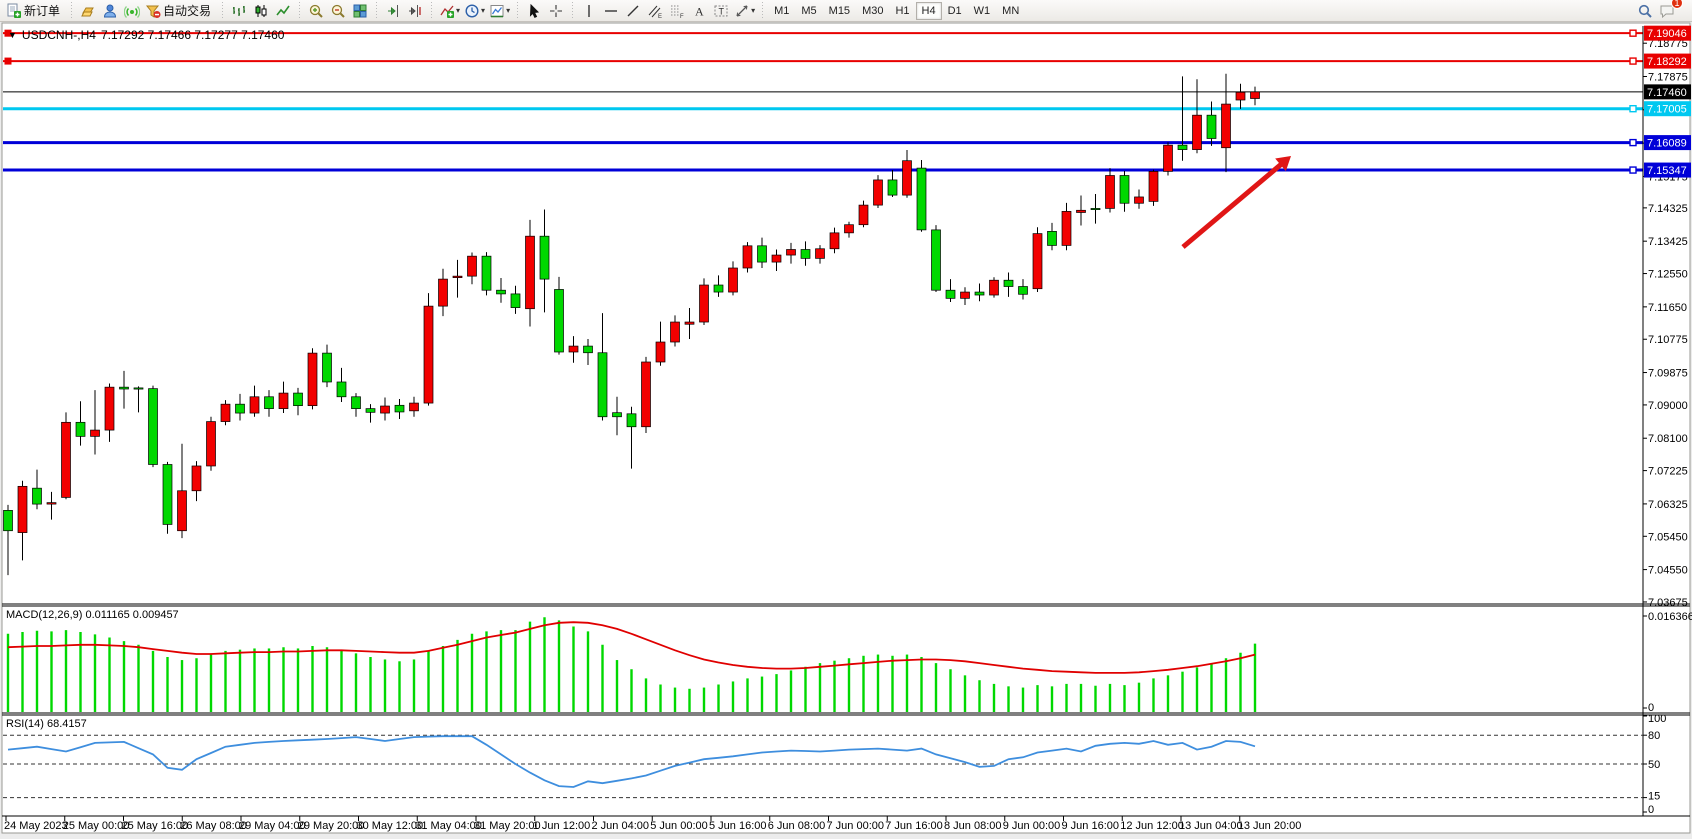 The image size is (1692, 839). I want to click on tile-windows-button, so click(360, 11).